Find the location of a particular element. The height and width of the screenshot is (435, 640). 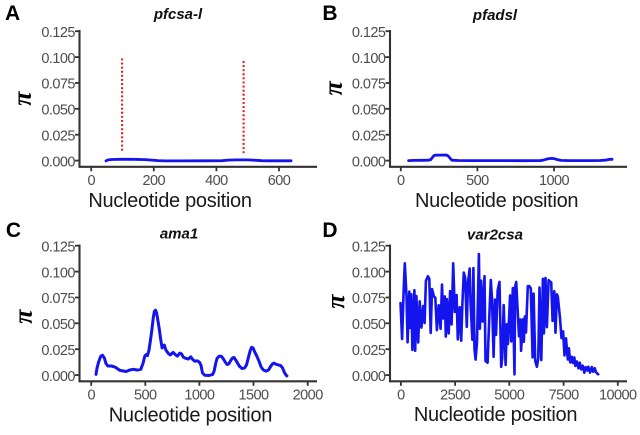

svg-text: D is located at coordinates (329, 230).